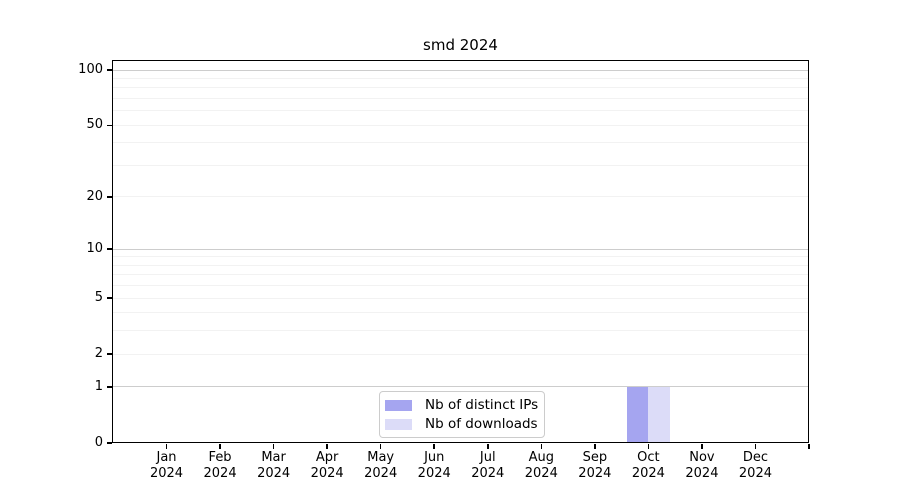 Image resolution: width=900 pixels, height=500 pixels. I want to click on y-tick-label: 10, so click(94, 249).